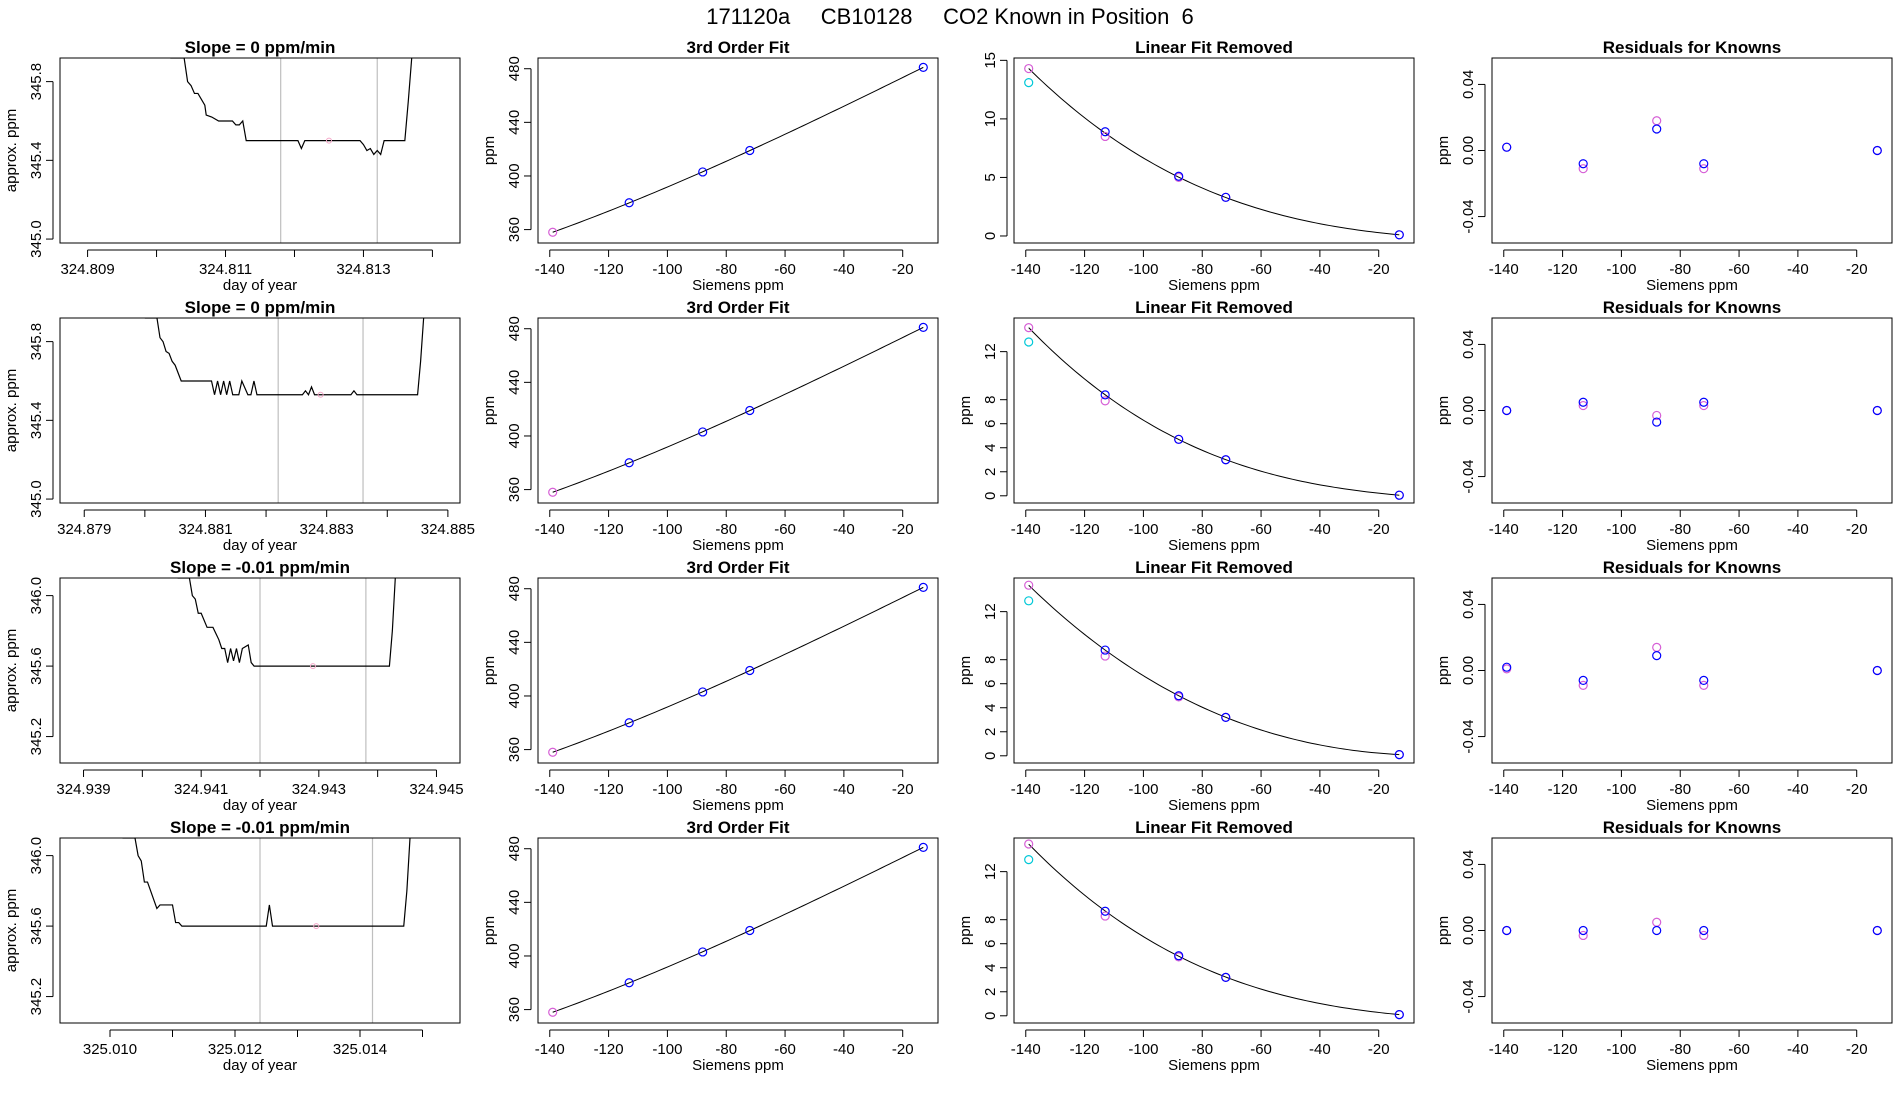 Image resolution: width=1900 pixels, height=1100 pixels. What do you see at coordinates (990, 448) in the screenshot?
I see `y-tick-label: 4` at bounding box center [990, 448].